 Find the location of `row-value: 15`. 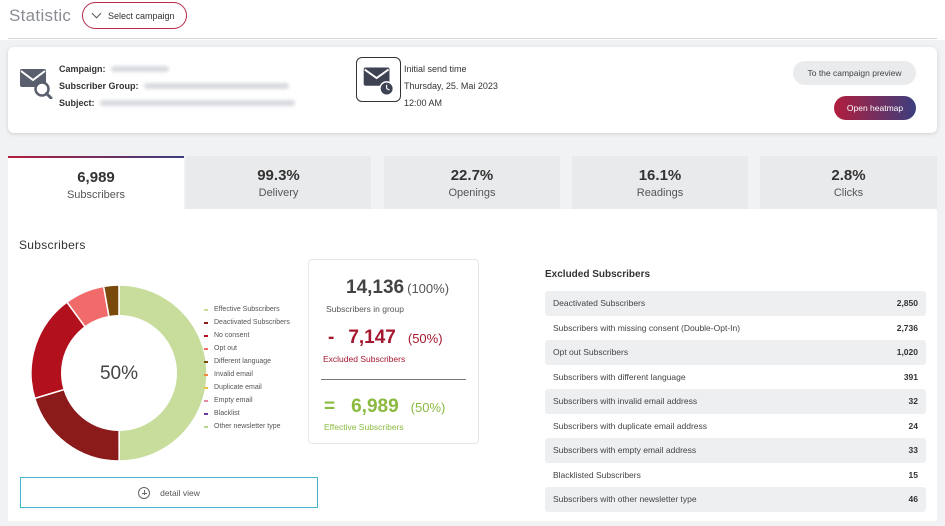

row-value: 15 is located at coordinates (913, 474).